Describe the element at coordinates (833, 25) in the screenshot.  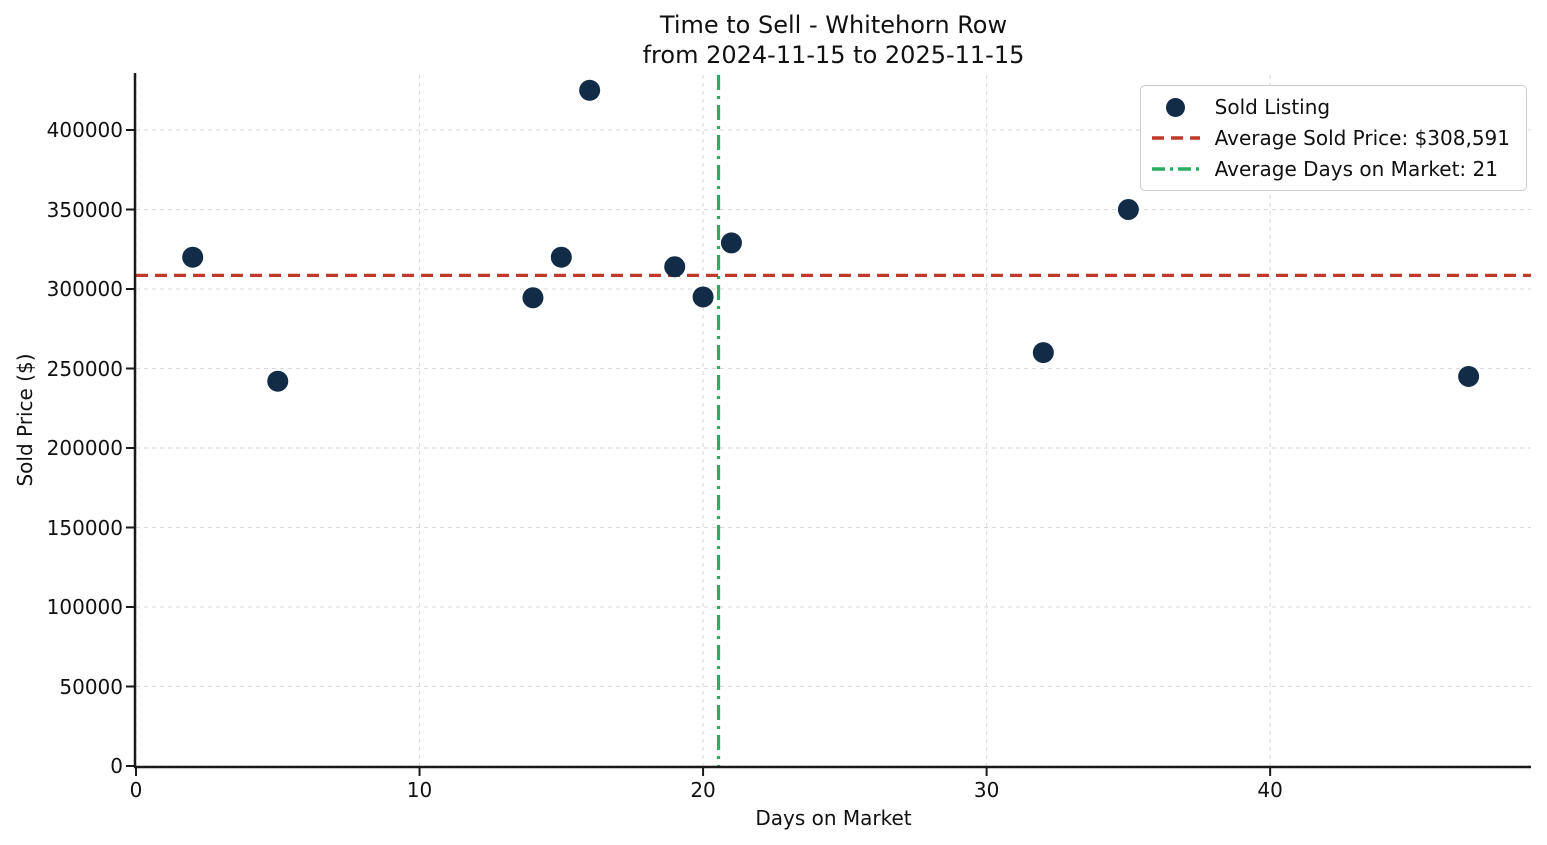
I see `chart-title-line1: Time to Sell - Whitehorn Row` at that location.